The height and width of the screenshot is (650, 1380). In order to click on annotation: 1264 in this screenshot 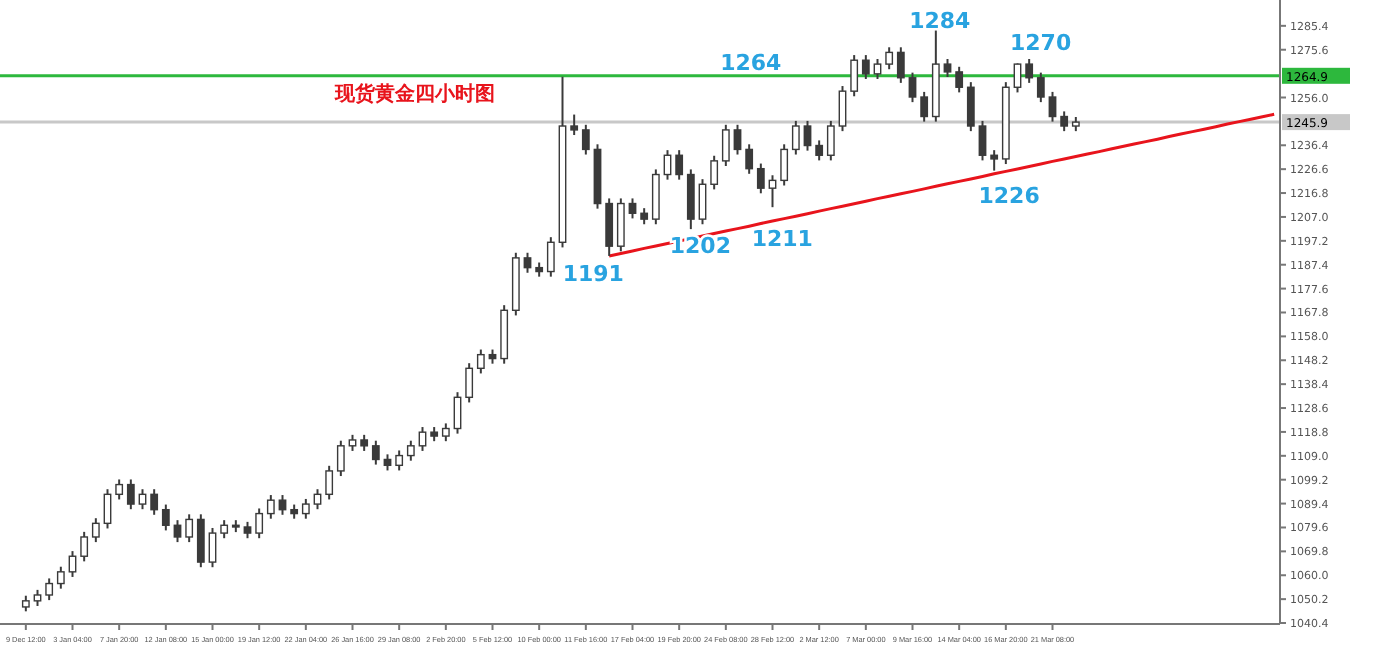, I will do `click(751, 62)`.